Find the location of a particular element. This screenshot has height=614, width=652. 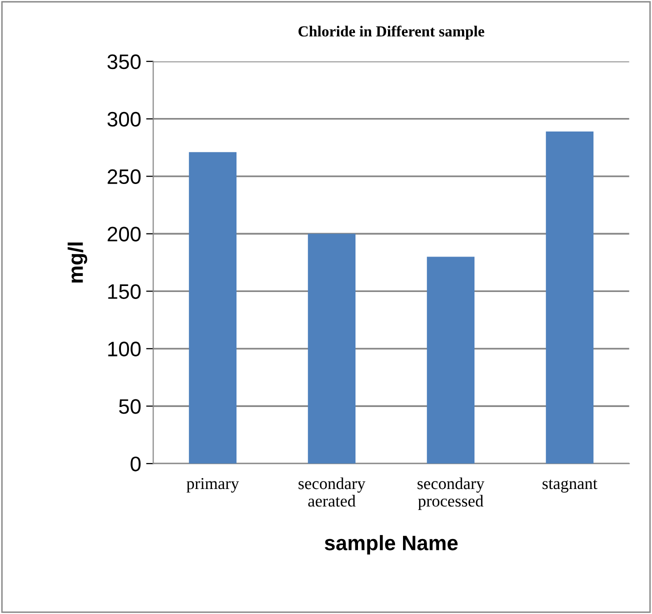

y-tick-label: 100 is located at coordinates (124, 349).